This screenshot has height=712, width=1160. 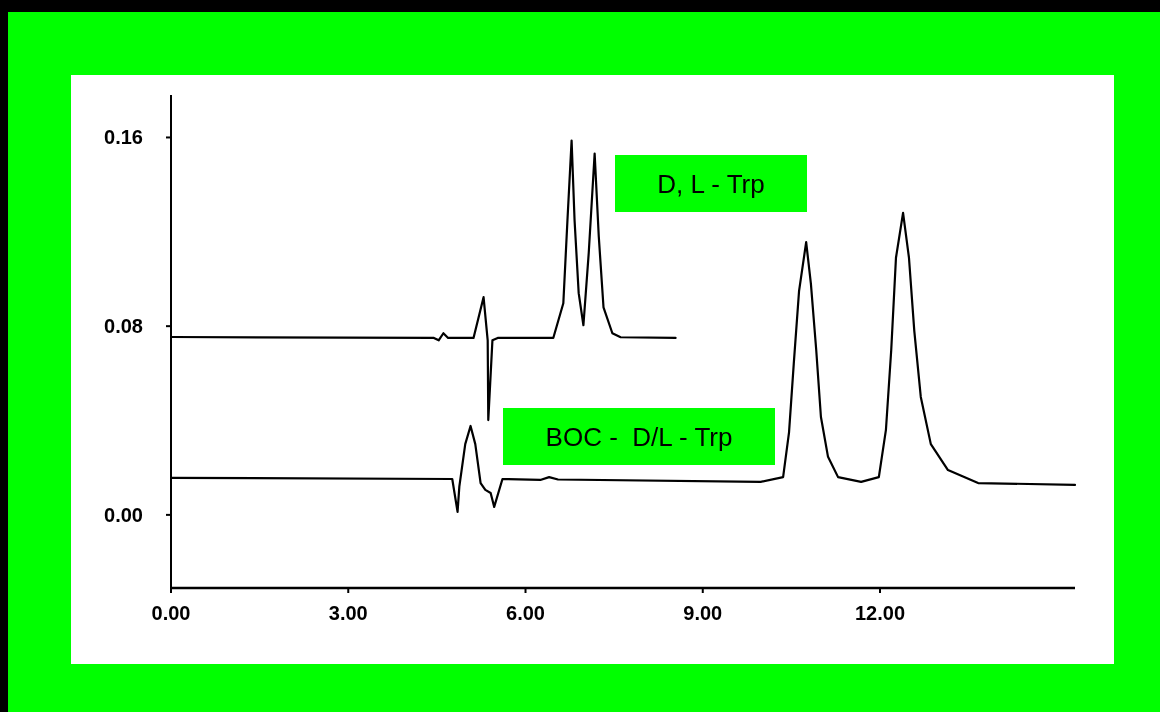 What do you see at coordinates (711, 183) in the screenshot?
I see `text: D, L - Trp` at bounding box center [711, 183].